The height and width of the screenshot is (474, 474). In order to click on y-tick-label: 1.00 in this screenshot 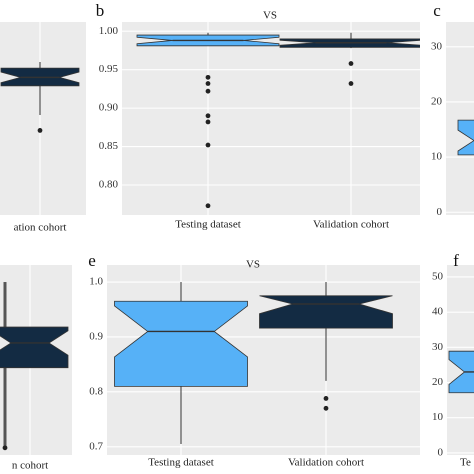, I will do `click(109, 31)`.